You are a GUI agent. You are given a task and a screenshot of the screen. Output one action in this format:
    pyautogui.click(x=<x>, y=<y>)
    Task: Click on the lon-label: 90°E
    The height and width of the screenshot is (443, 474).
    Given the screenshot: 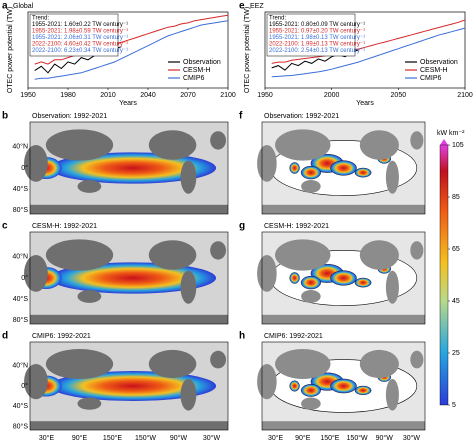 What is the action you would take?
    pyautogui.click(x=80, y=438)
    